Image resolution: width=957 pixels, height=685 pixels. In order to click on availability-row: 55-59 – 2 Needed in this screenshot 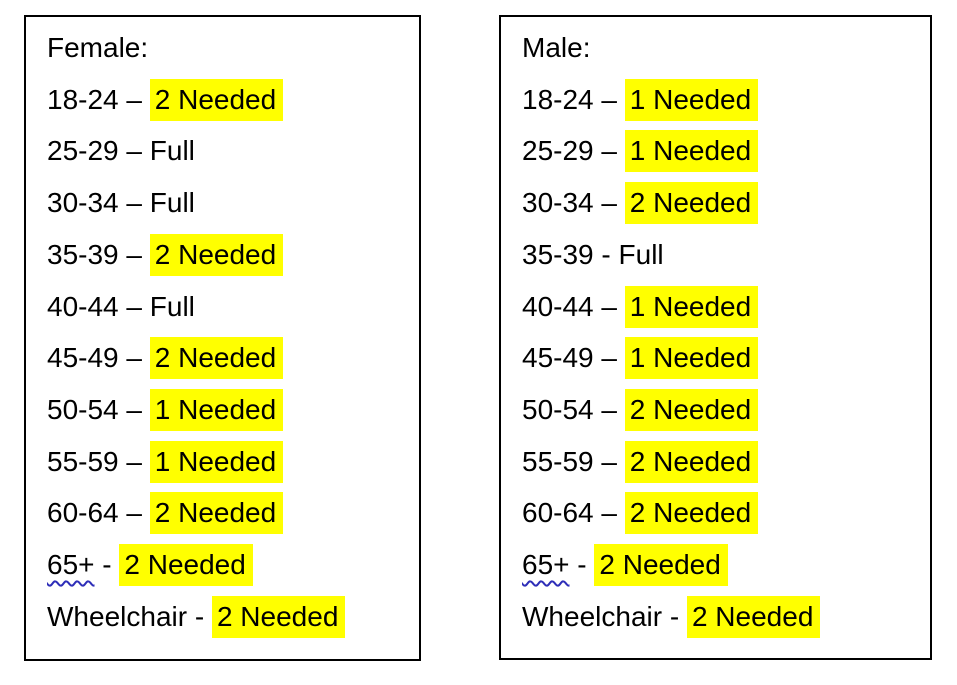, I will do `click(722, 462)`.